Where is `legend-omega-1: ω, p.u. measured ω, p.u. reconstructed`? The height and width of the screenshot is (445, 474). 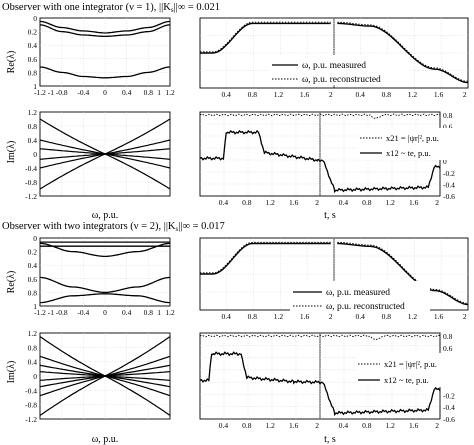
legend-omega-1: ω, p.u. measured ω, p.u. reconstructed is located at coordinates (340, 70).